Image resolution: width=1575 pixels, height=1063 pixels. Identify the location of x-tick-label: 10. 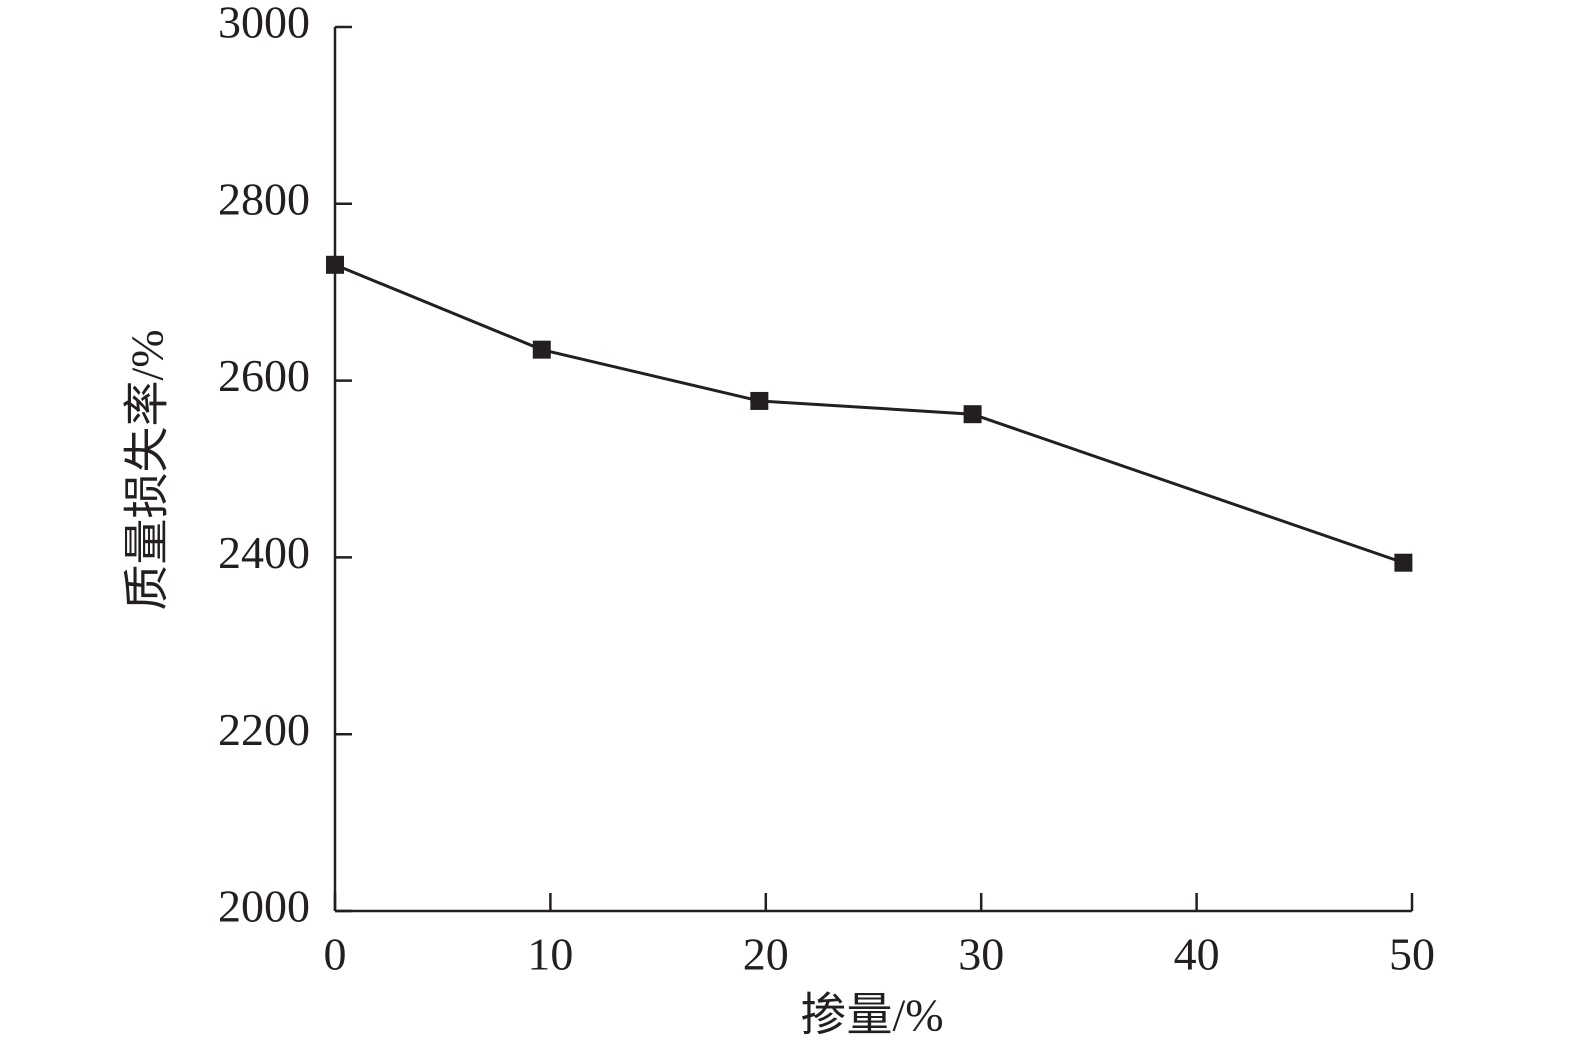
(550, 954).